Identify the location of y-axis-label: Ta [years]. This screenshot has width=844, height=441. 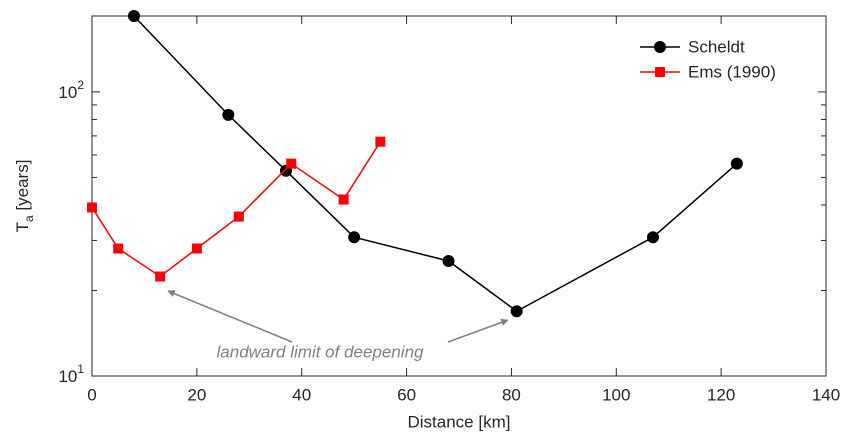
(24, 196).